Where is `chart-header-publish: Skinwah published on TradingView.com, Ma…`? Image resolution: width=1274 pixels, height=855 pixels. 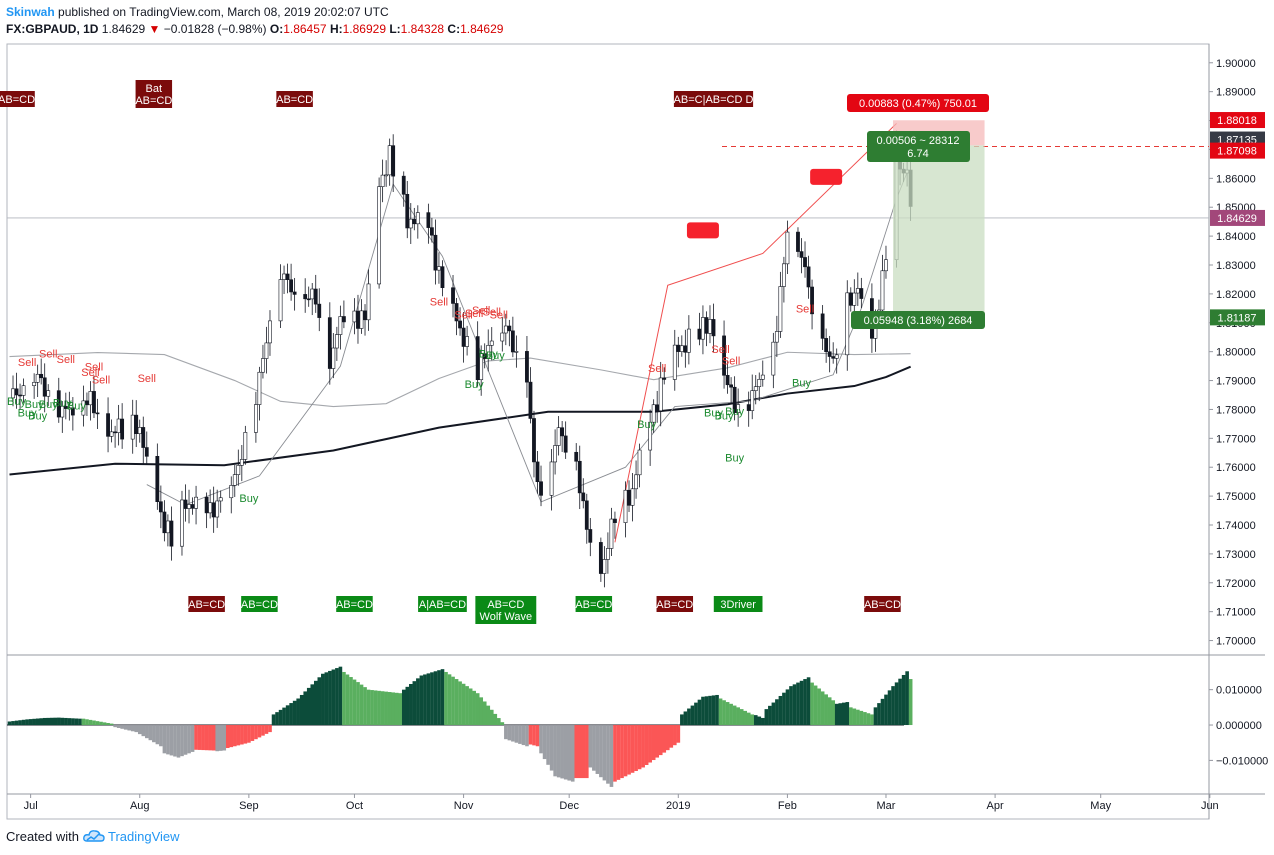
chart-header-publish: Skinwah published on TradingView.com, Ma… is located at coordinates (197, 12).